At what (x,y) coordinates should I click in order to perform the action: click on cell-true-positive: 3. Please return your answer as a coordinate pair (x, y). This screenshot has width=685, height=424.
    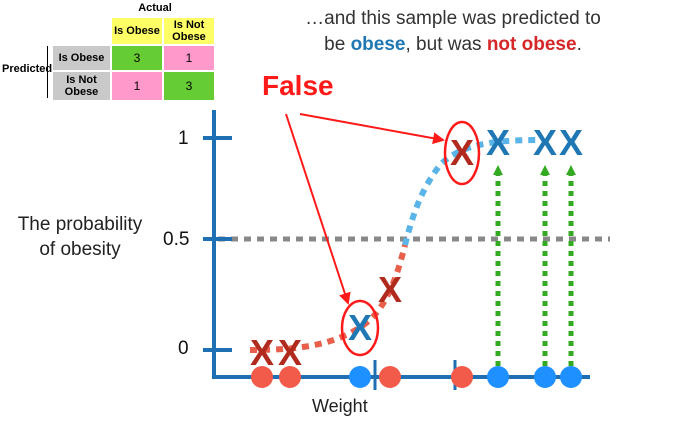
    Looking at the image, I should click on (137, 58).